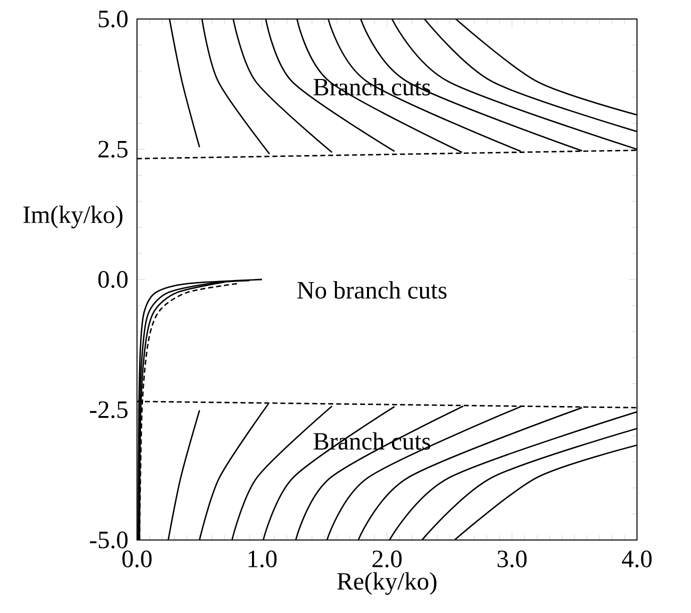 The height and width of the screenshot is (613, 691). What do you see at coordinates (113, 279) in the screenshot?
I see `y-tick-label: 0.0` at bounding box center [113, 279].